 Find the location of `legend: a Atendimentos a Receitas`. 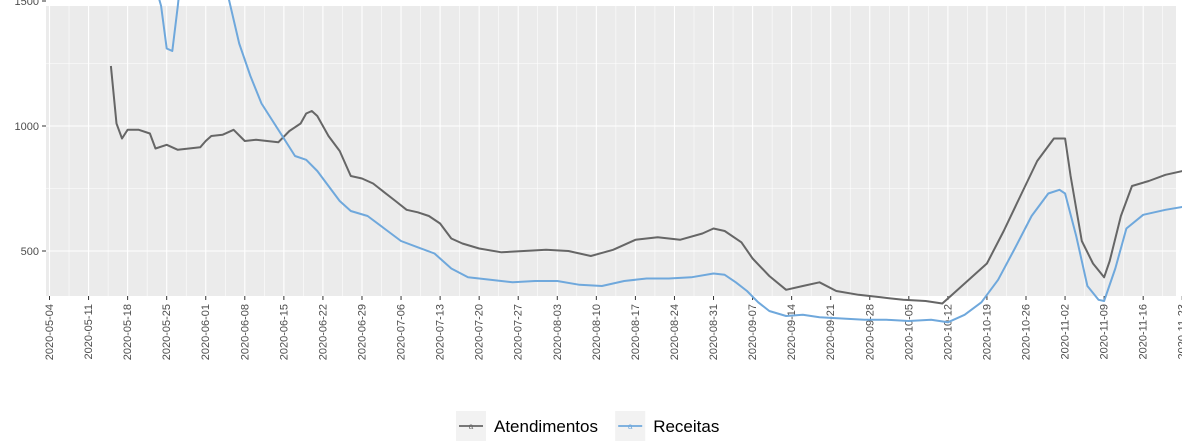

legend: a Atendimentos a Receitas is located at coordinates (587, 426).